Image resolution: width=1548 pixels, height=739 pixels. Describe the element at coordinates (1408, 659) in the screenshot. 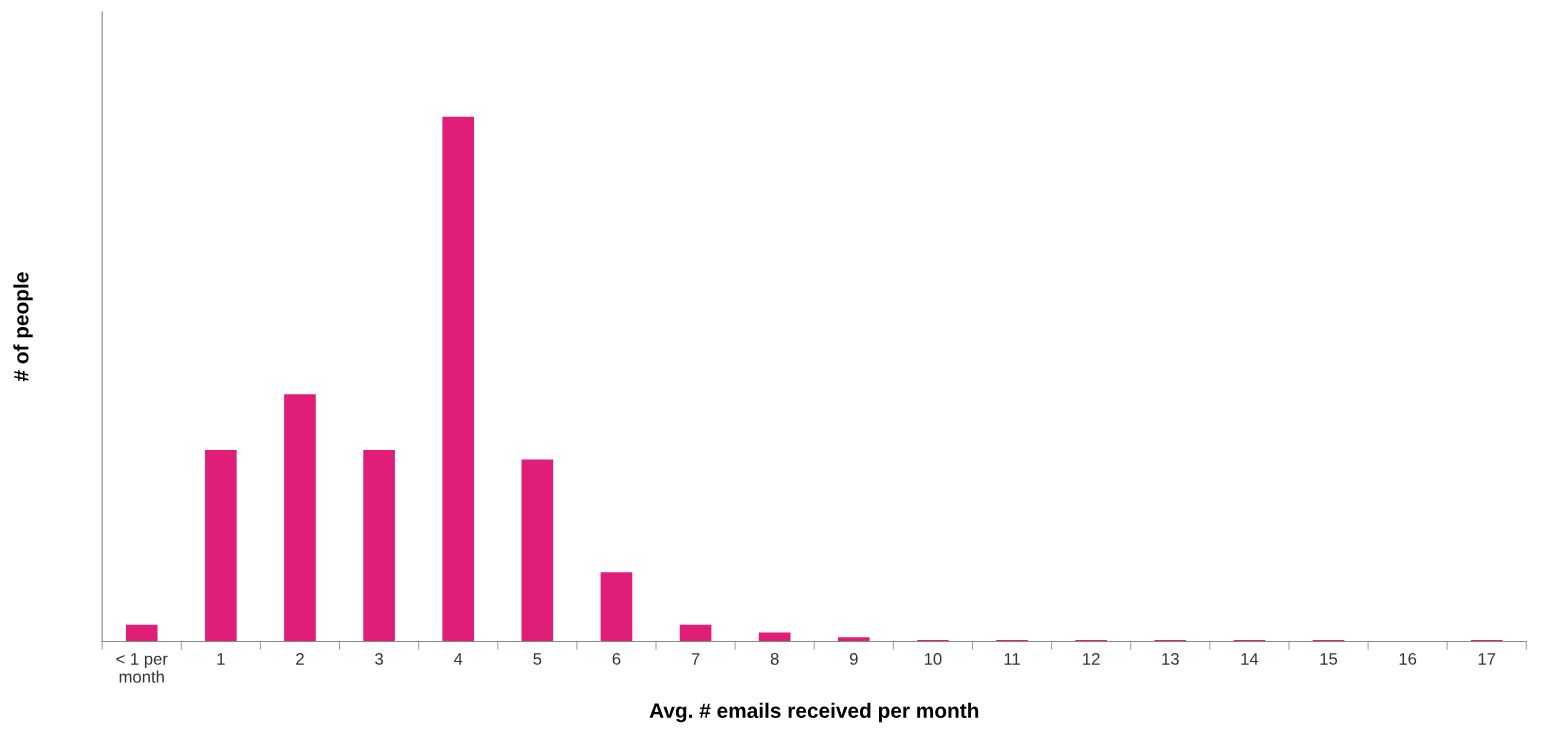

I see `x-tick-label: 16` at that location.